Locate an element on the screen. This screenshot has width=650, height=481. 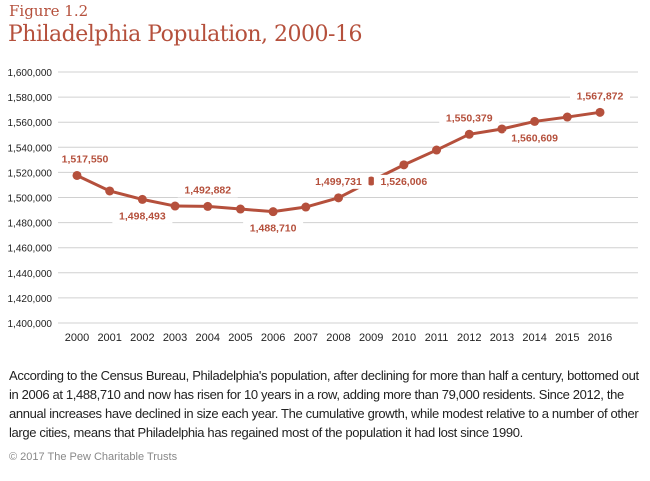
x-tick-label: 2015 is located at coordinates (567, 338).